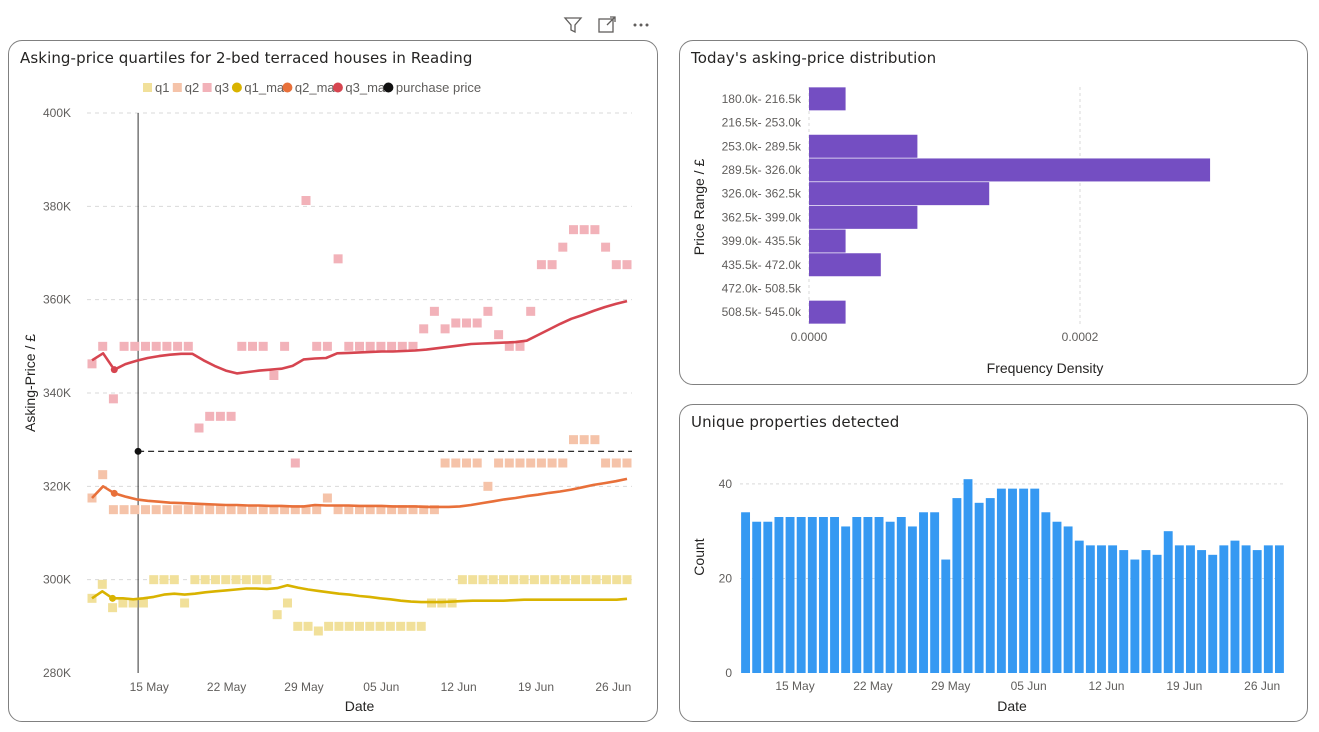 This screenshot has width=1319, height=732. I want to click on more-options-icon, so click(641, 25).